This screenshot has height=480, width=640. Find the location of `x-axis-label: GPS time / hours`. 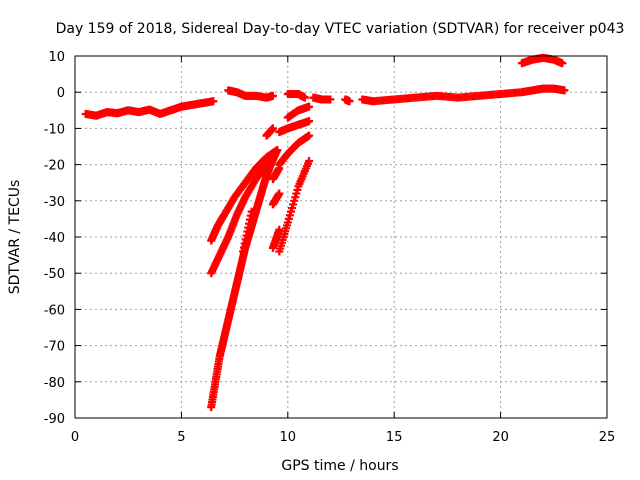

x-axis-label: GPS time / hours is located at coordinates (339, 466).